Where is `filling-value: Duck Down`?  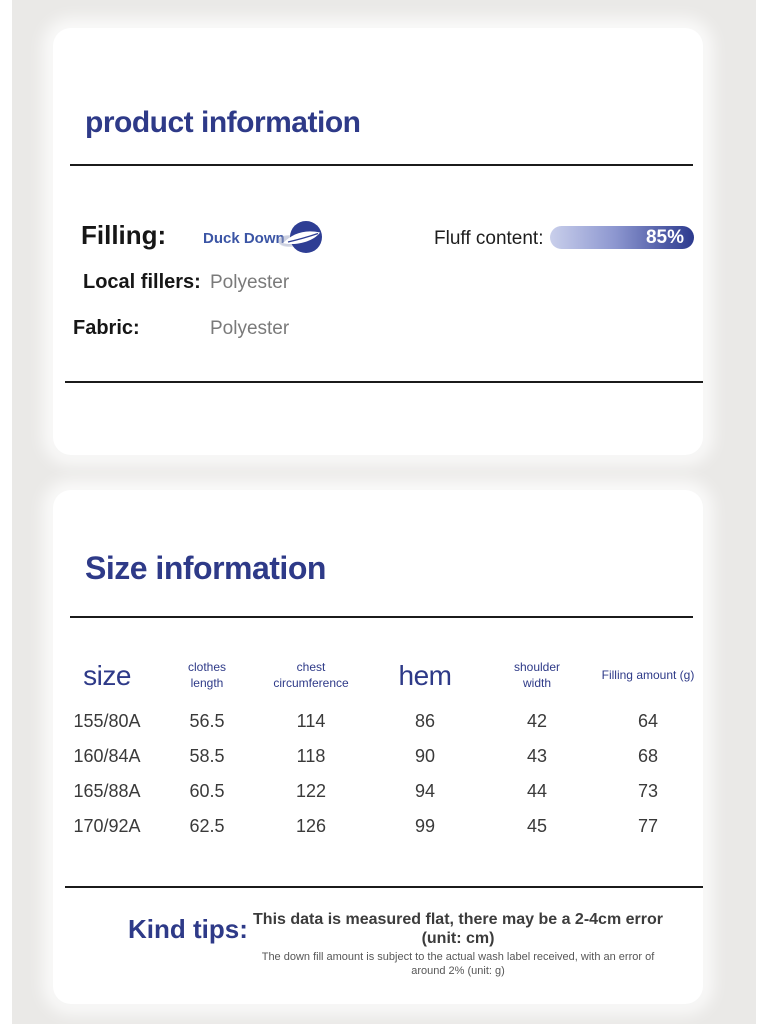 filling-value: Duck Down is located at coordinates (244, 238).